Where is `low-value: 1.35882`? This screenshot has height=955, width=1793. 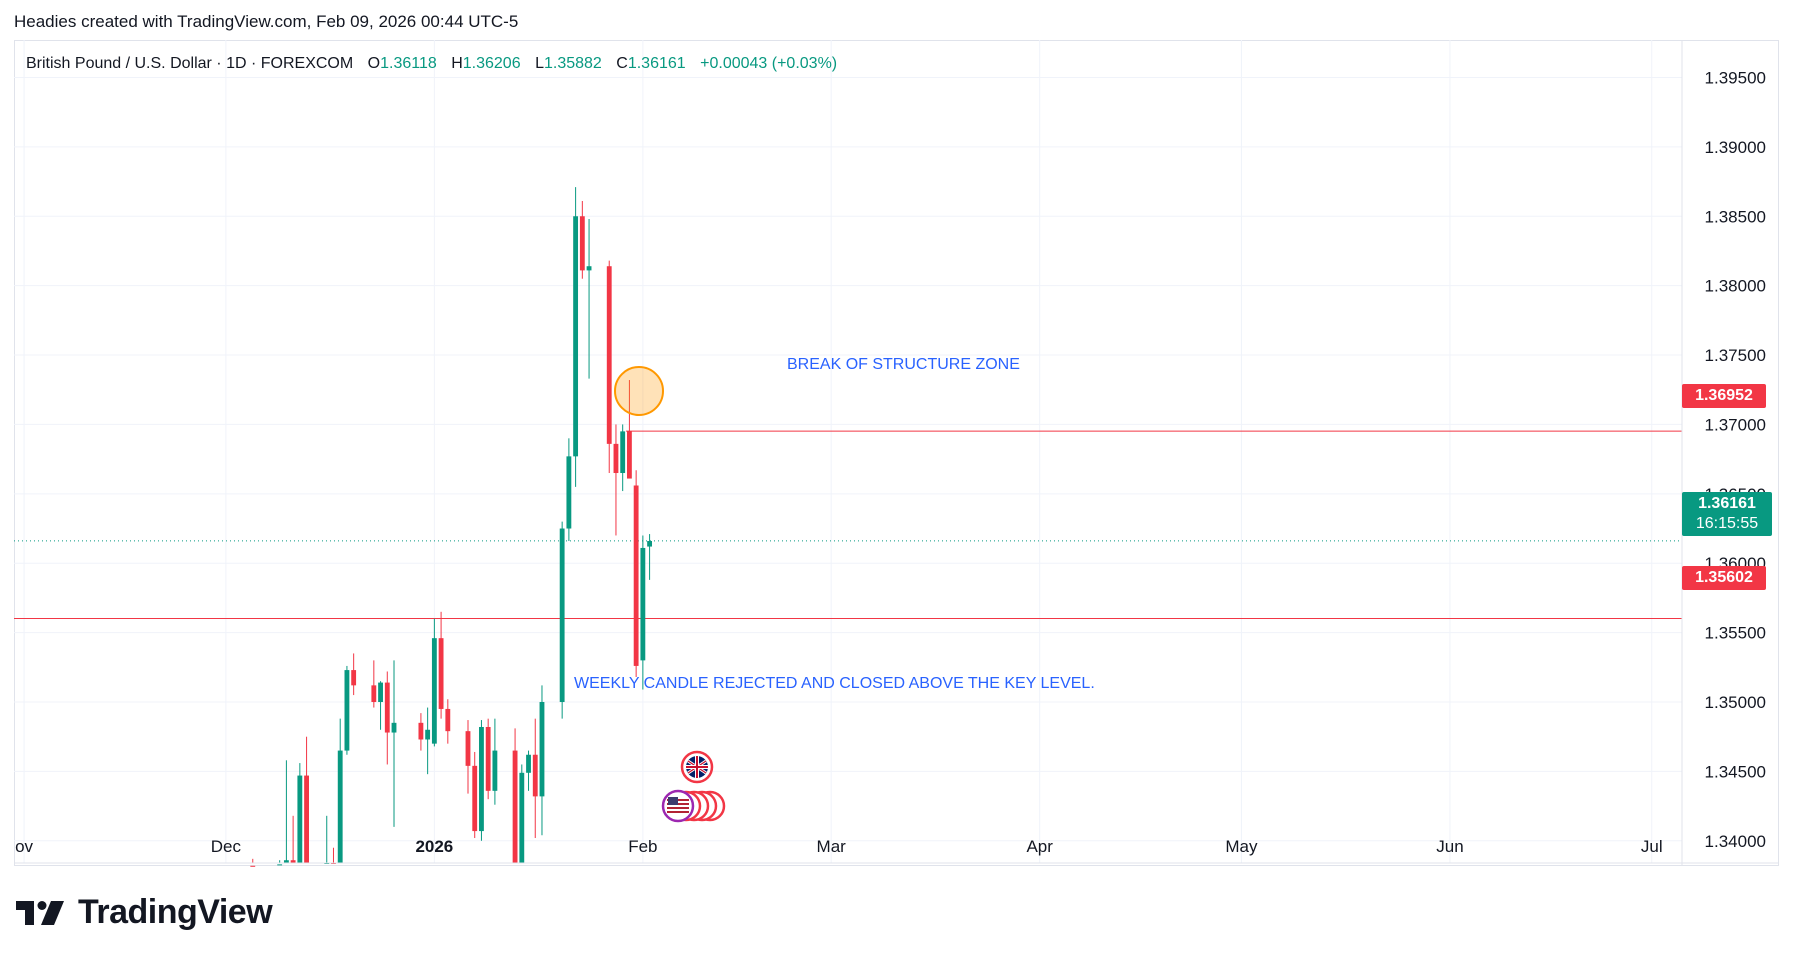 low-value: 1.35882 is located at coordinates (572, 63).